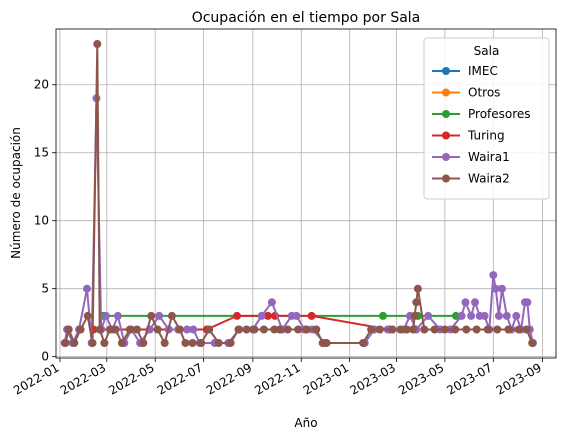  What do you see at coordinates (489, 157) in the screenshot?
I see `legend-label: Waira1` at bounding box center [489, 157].